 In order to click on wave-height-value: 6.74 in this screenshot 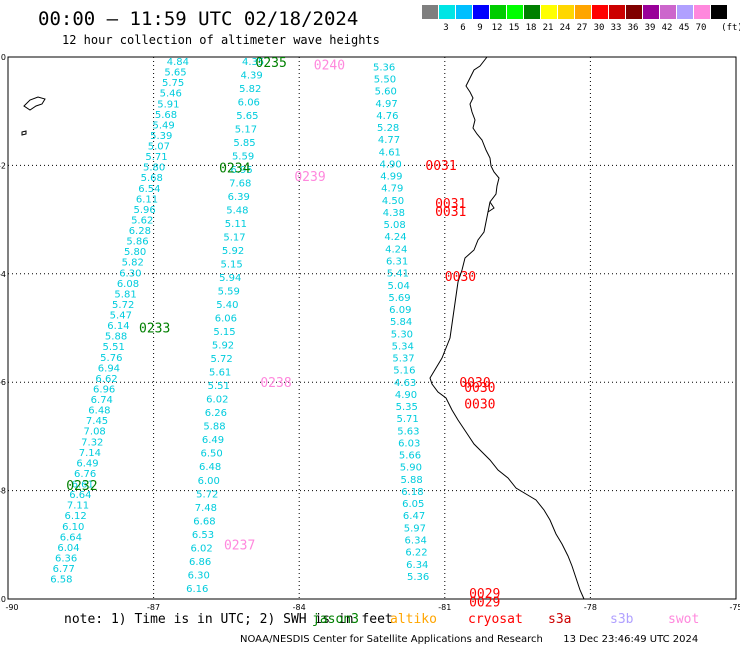, I will do `click(102, 400)`.